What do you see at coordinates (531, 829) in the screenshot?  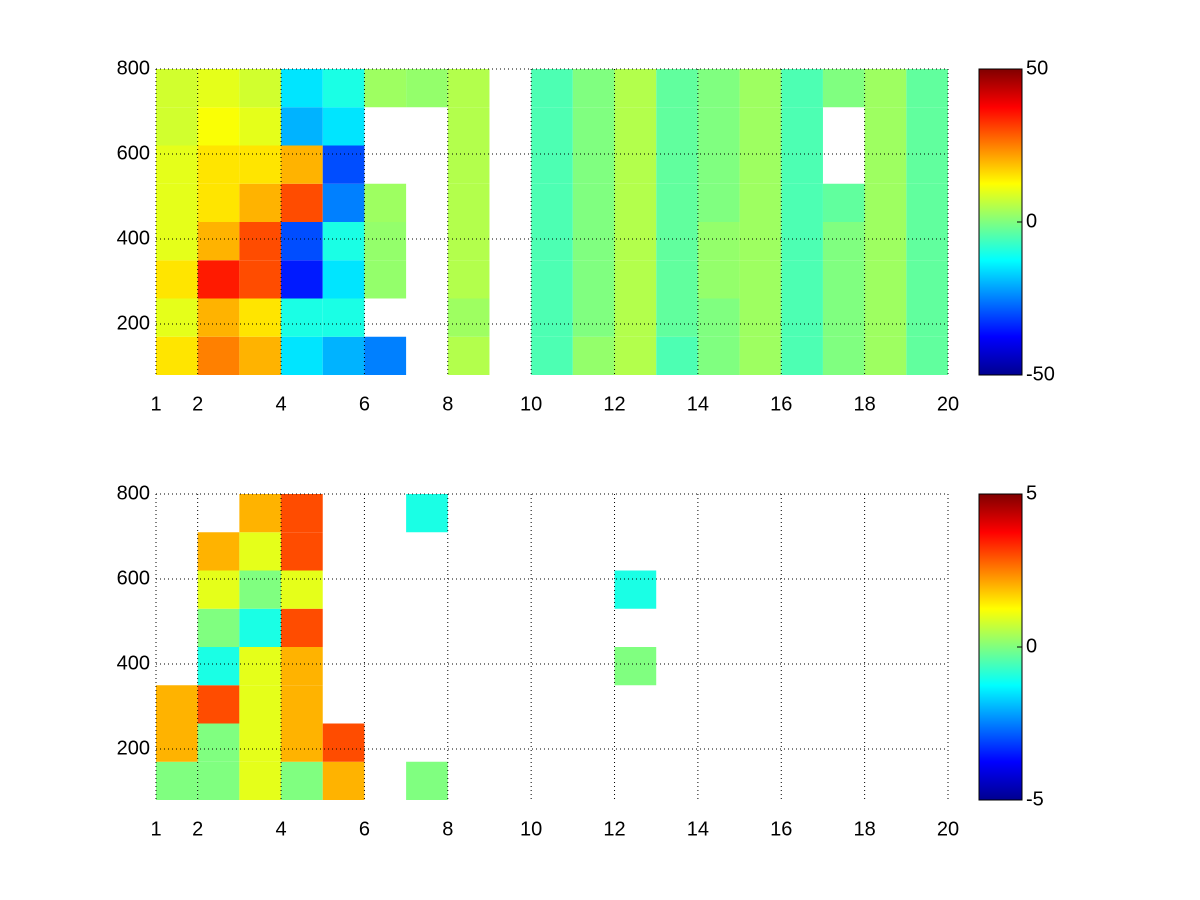 I see `x-tick-label: 10` at bounding box center [531, 829].